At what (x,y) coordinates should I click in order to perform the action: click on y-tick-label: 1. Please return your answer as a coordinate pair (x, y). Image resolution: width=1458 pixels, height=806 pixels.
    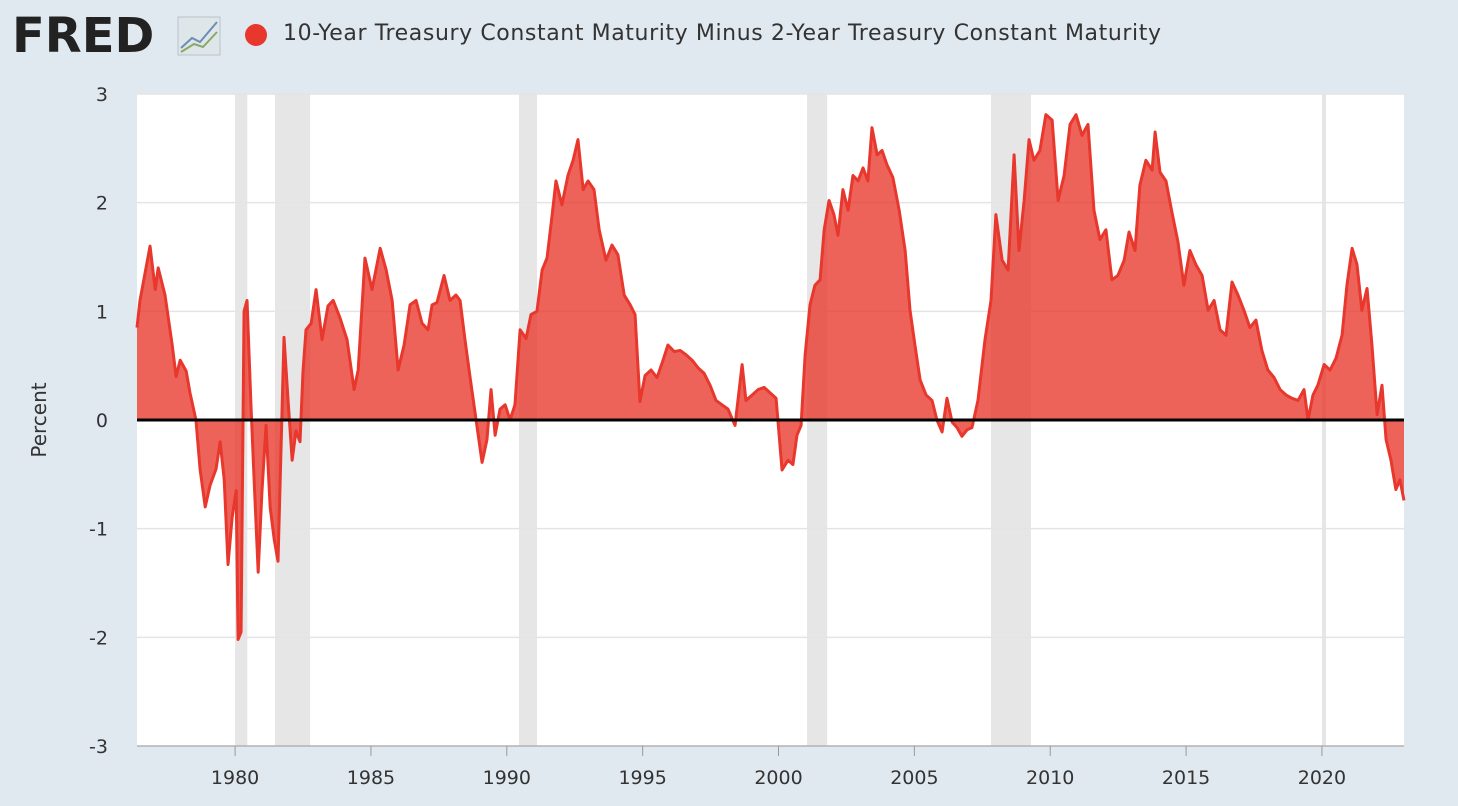
    Looking at the image, I should click on (102, 312).